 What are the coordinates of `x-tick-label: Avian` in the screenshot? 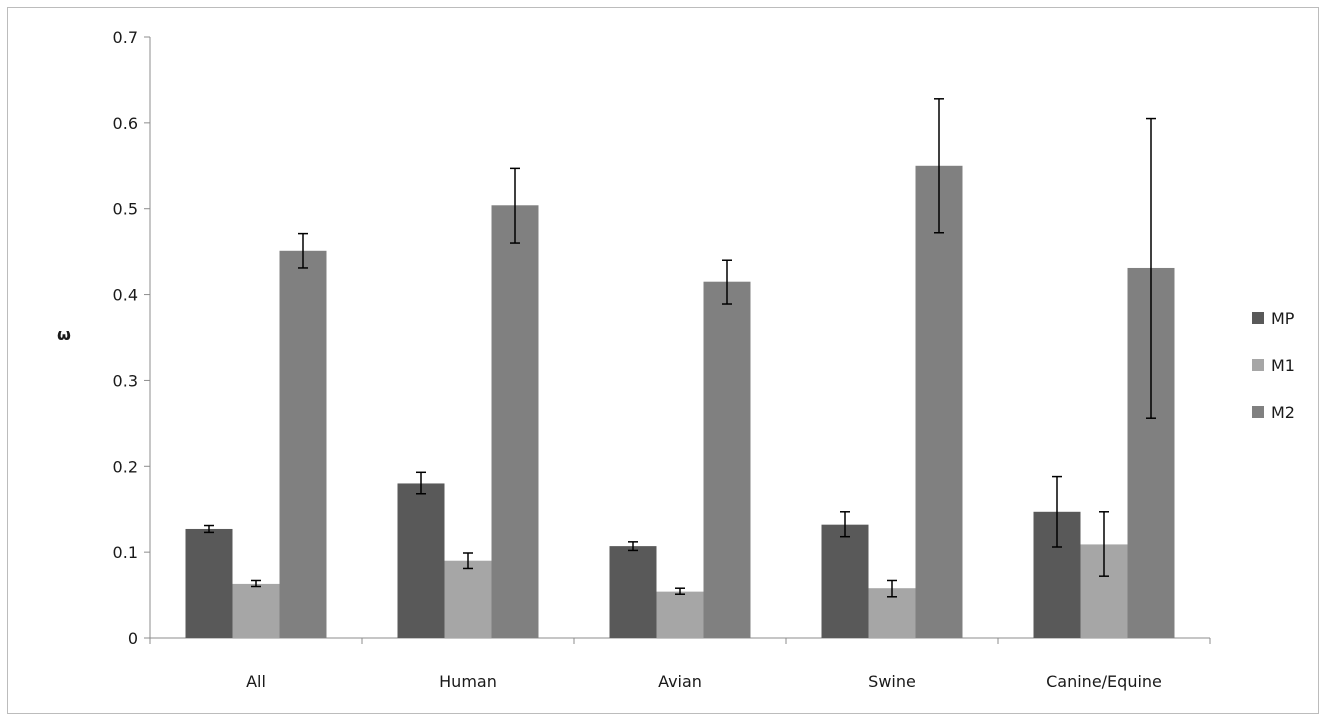 It's located at (680, 681).